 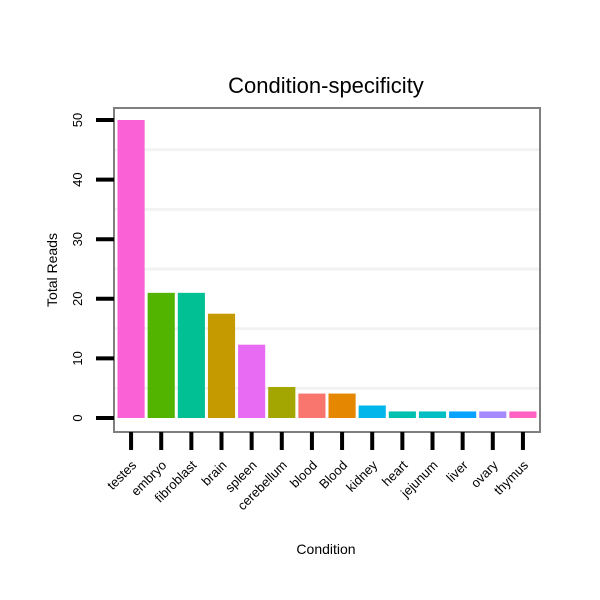 I want to click on y-tick-label: 10, so click(x=77, y=358).